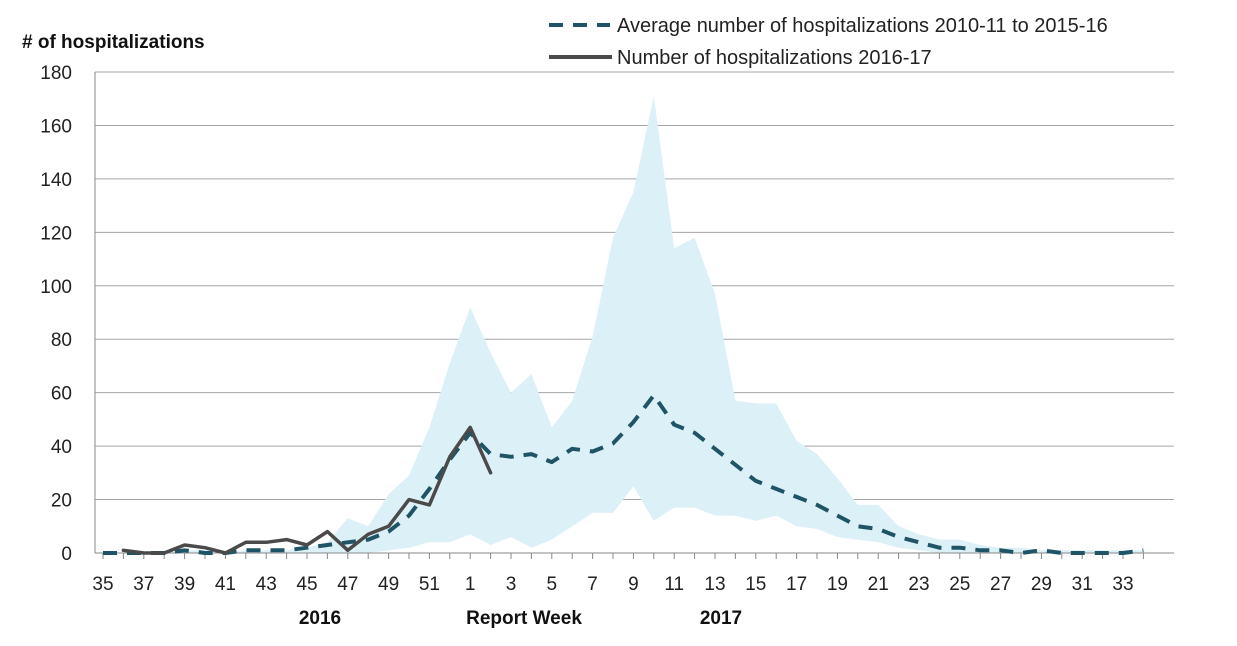 This screenshot has width=1237, height=646. I want to click on y-tick-label: 80, so click(61, 340).